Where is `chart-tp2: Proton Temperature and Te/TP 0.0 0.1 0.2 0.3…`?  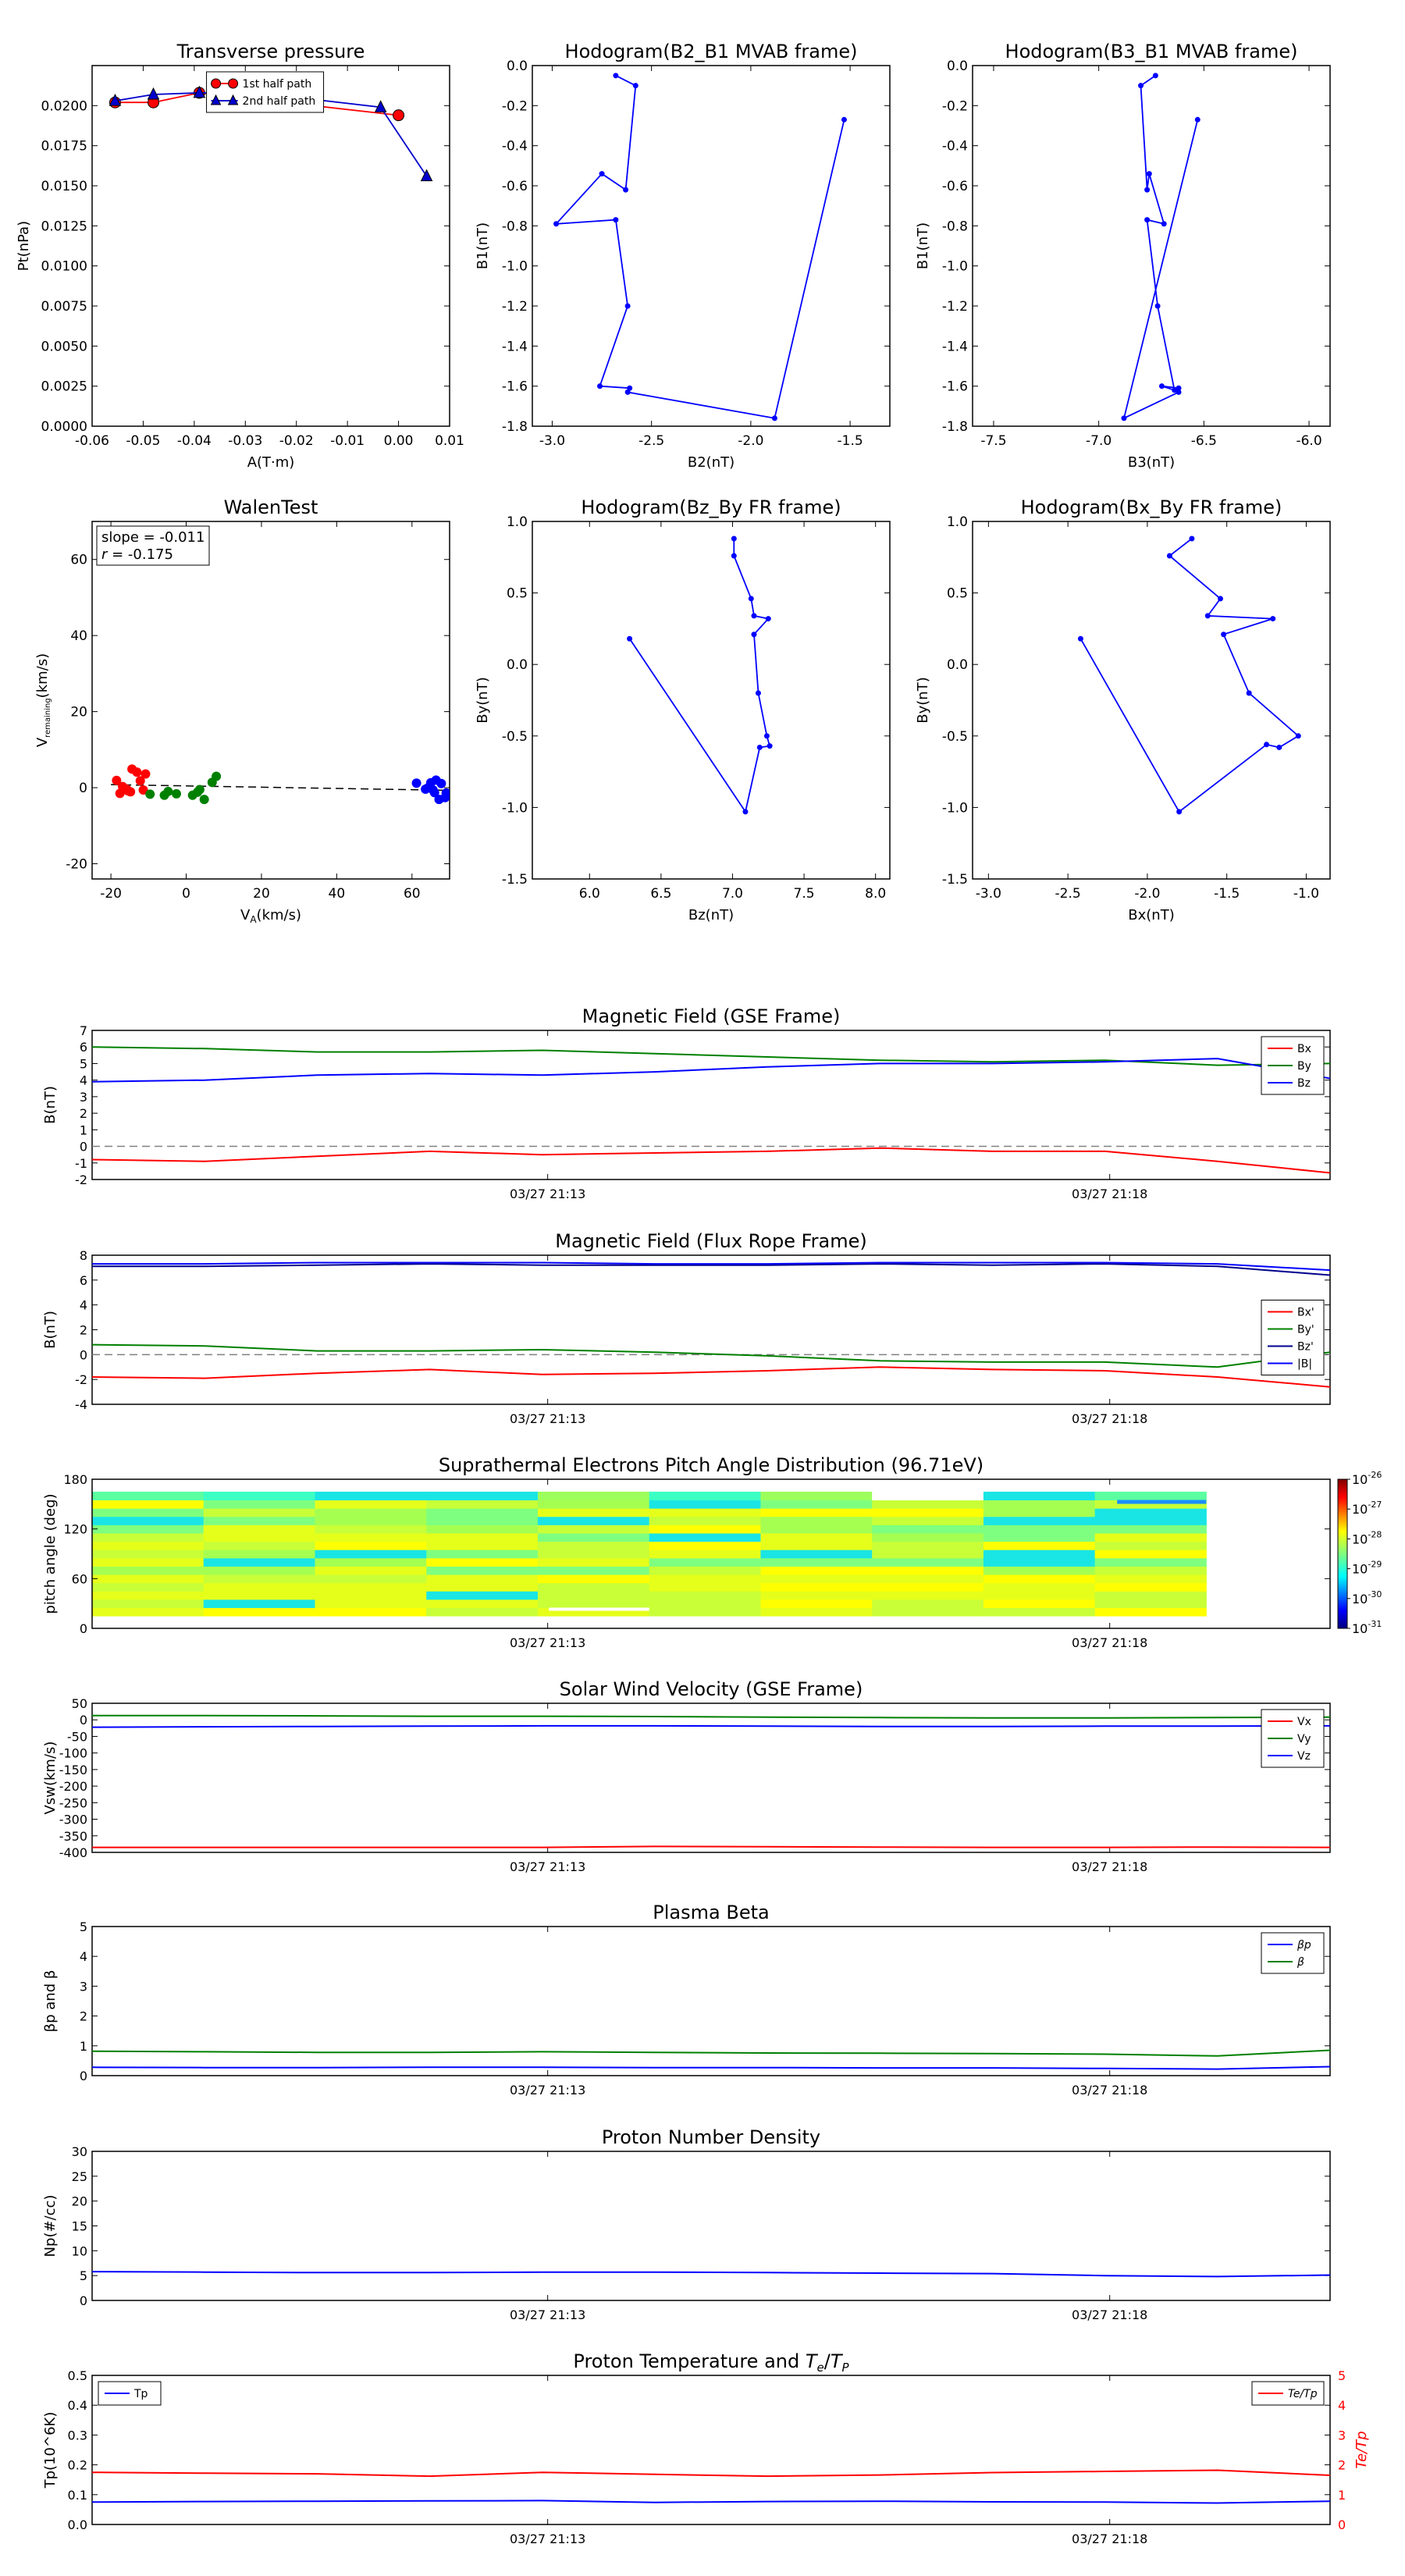 chart-tp2: Proton Temperature and Te/TP 0.0 0.1 0.2 0.3… is located at coordinates (706, 2448).